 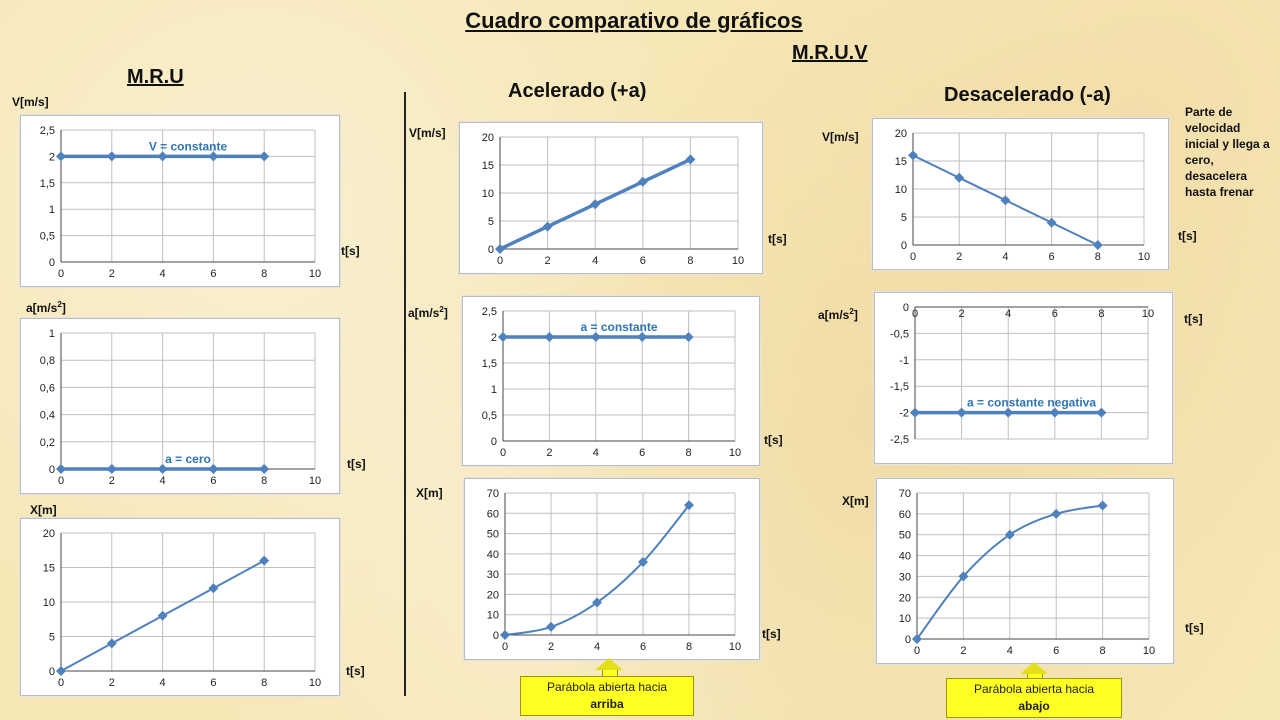 I want to click on y-tick-label: -1, so click(x=904, y=361).